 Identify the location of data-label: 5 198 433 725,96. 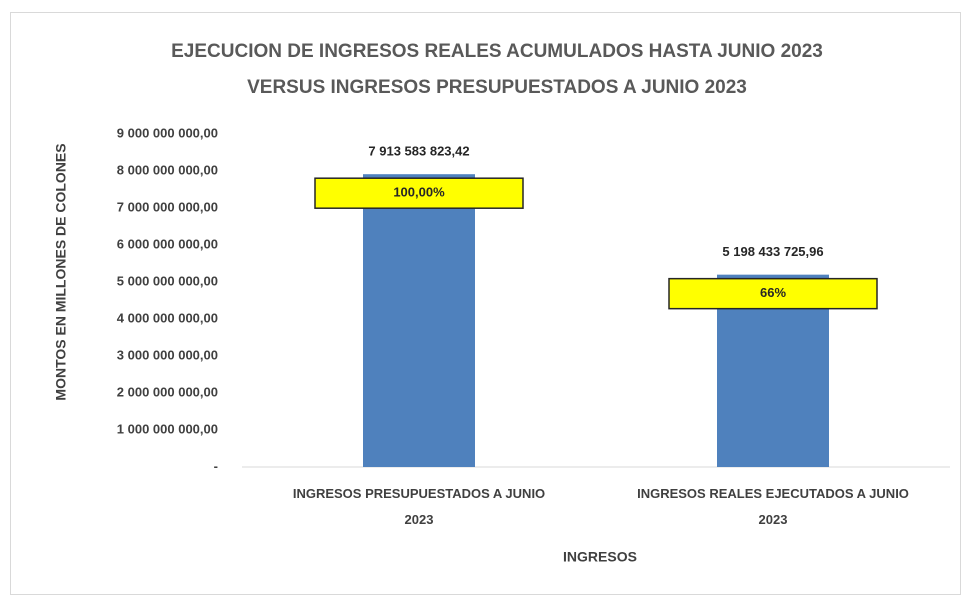
(772, 251).